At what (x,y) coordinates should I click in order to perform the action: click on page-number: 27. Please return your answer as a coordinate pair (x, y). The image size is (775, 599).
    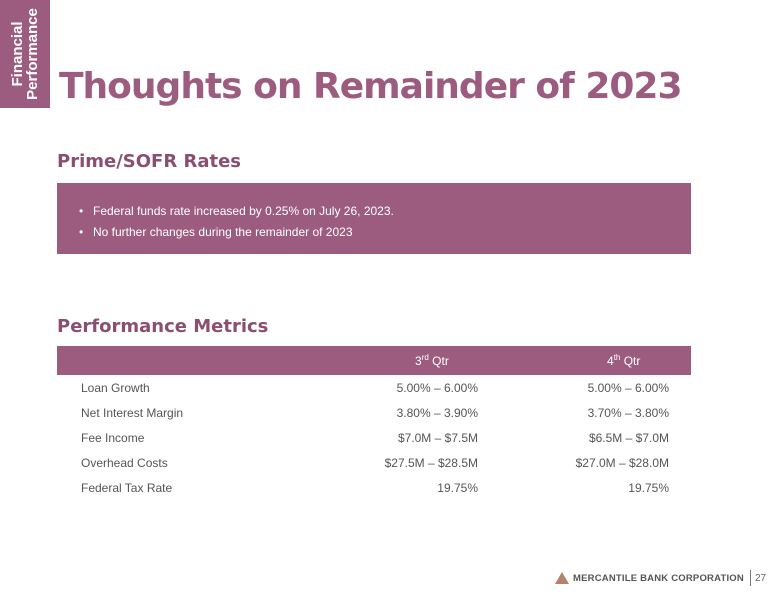
    Looking at the image, I should click on (760, 578).